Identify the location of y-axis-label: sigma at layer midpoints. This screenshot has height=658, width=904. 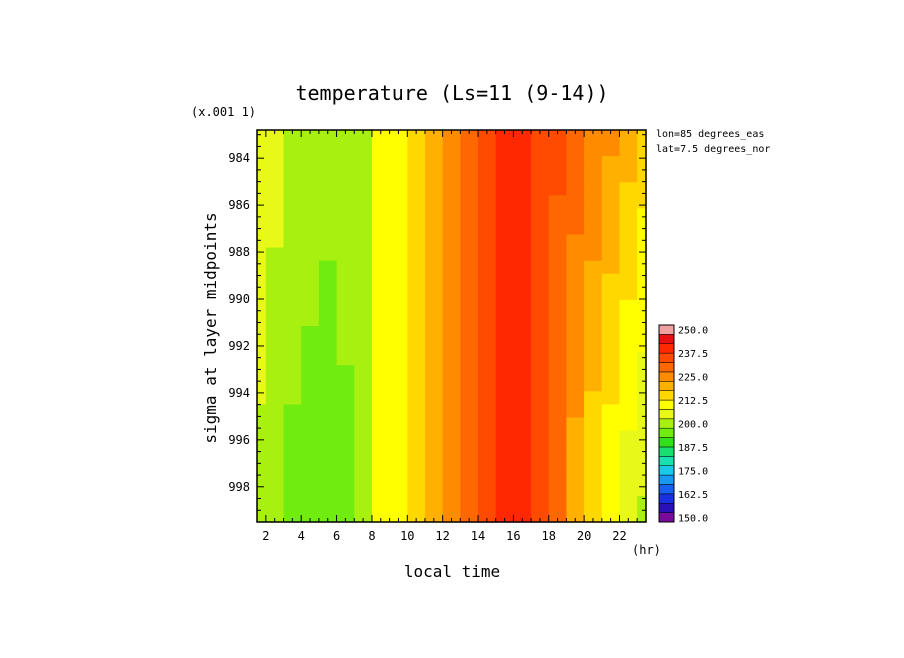
(210, 327).